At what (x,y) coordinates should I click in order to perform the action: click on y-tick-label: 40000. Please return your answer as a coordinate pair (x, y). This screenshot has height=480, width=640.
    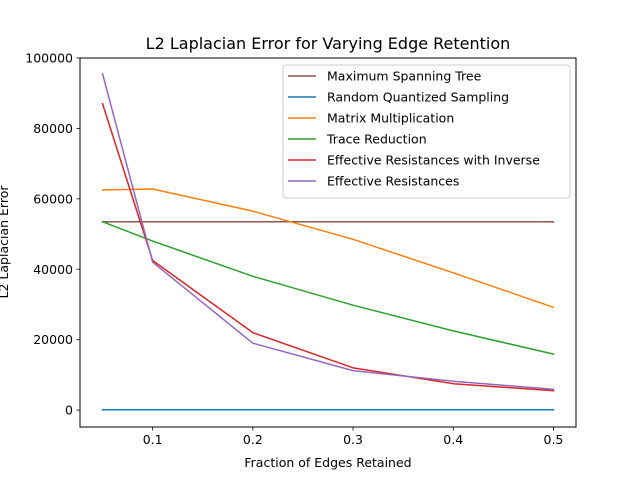
    Looking at the image, I should click on (53, 269).